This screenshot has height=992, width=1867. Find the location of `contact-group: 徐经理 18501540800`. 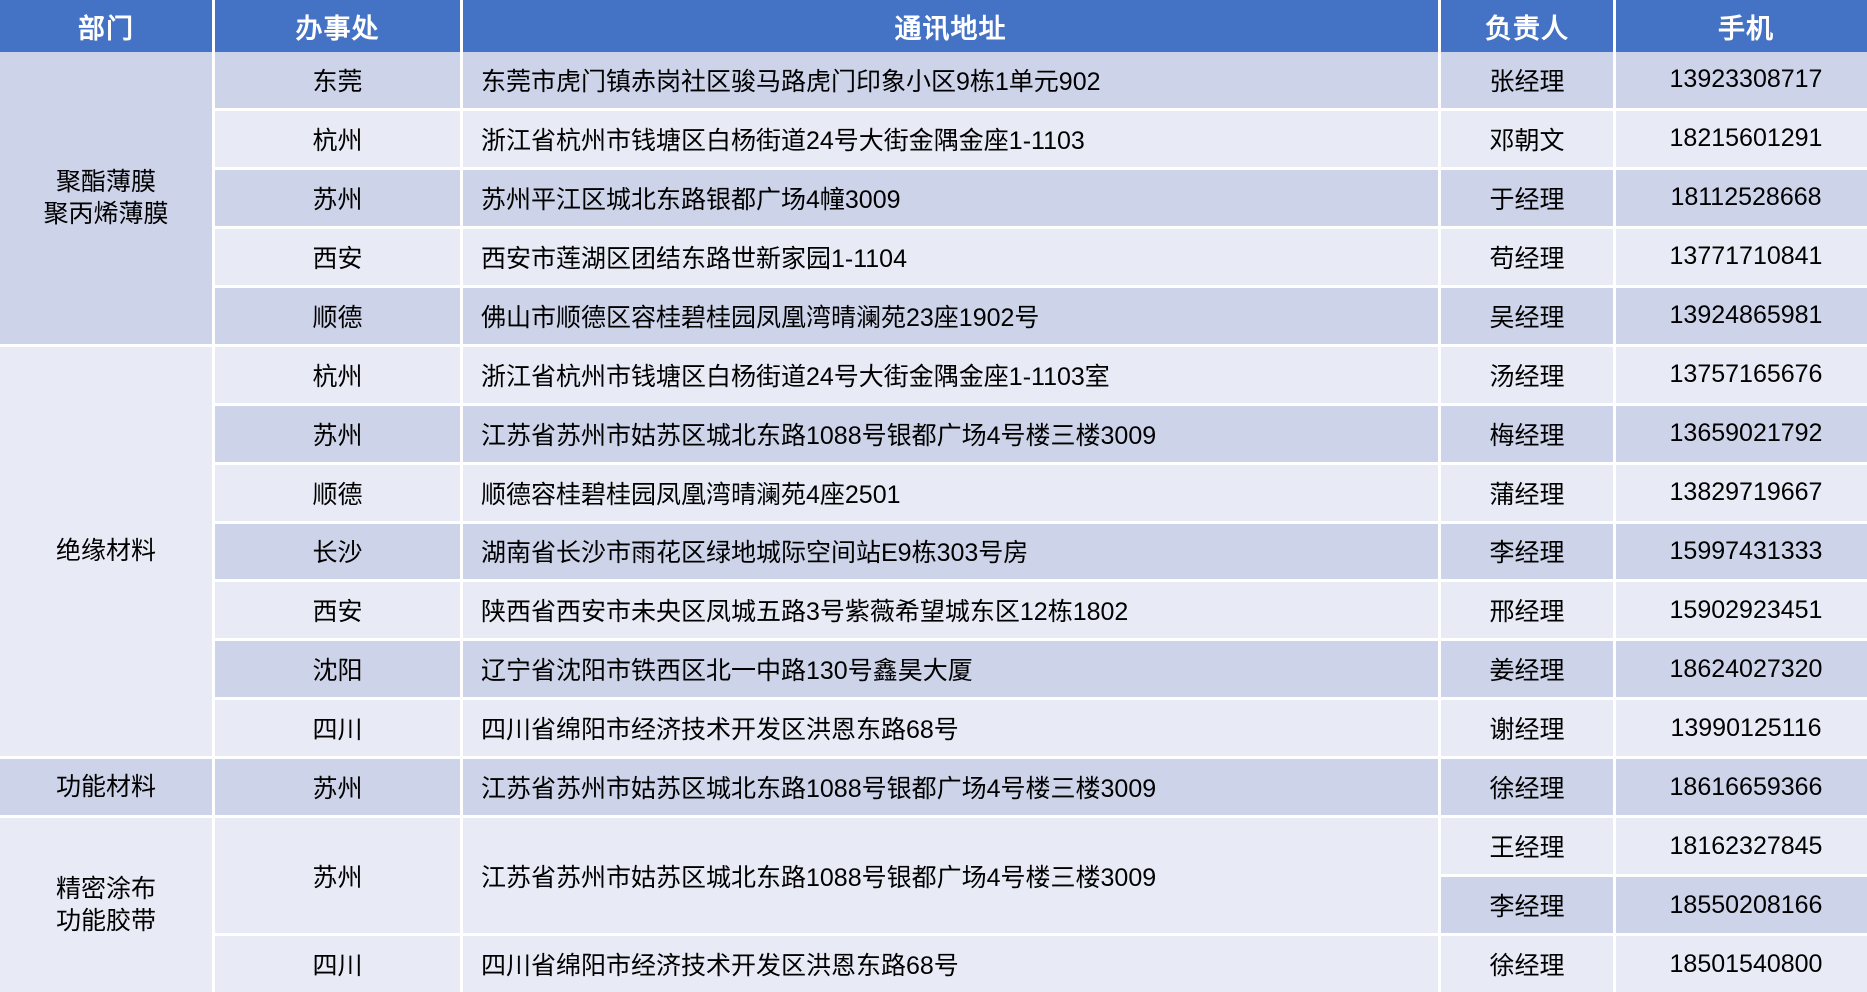

contact-group: 徐经理 18501540800 is located at coordinates (1654, 964).